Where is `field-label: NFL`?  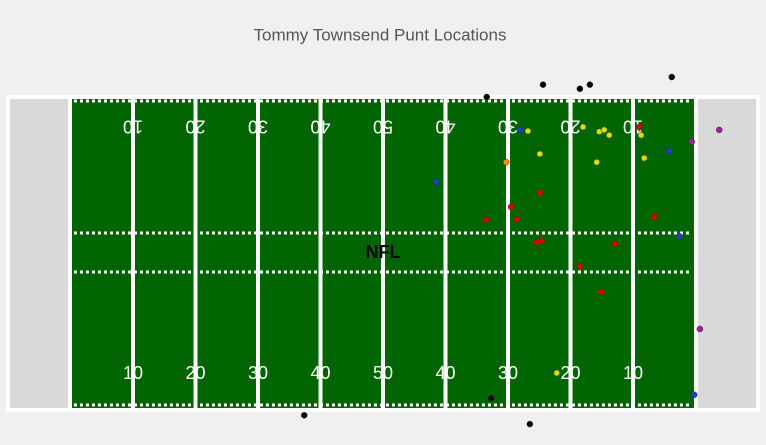
field-label: NFL is located at coordinates (383, 252).